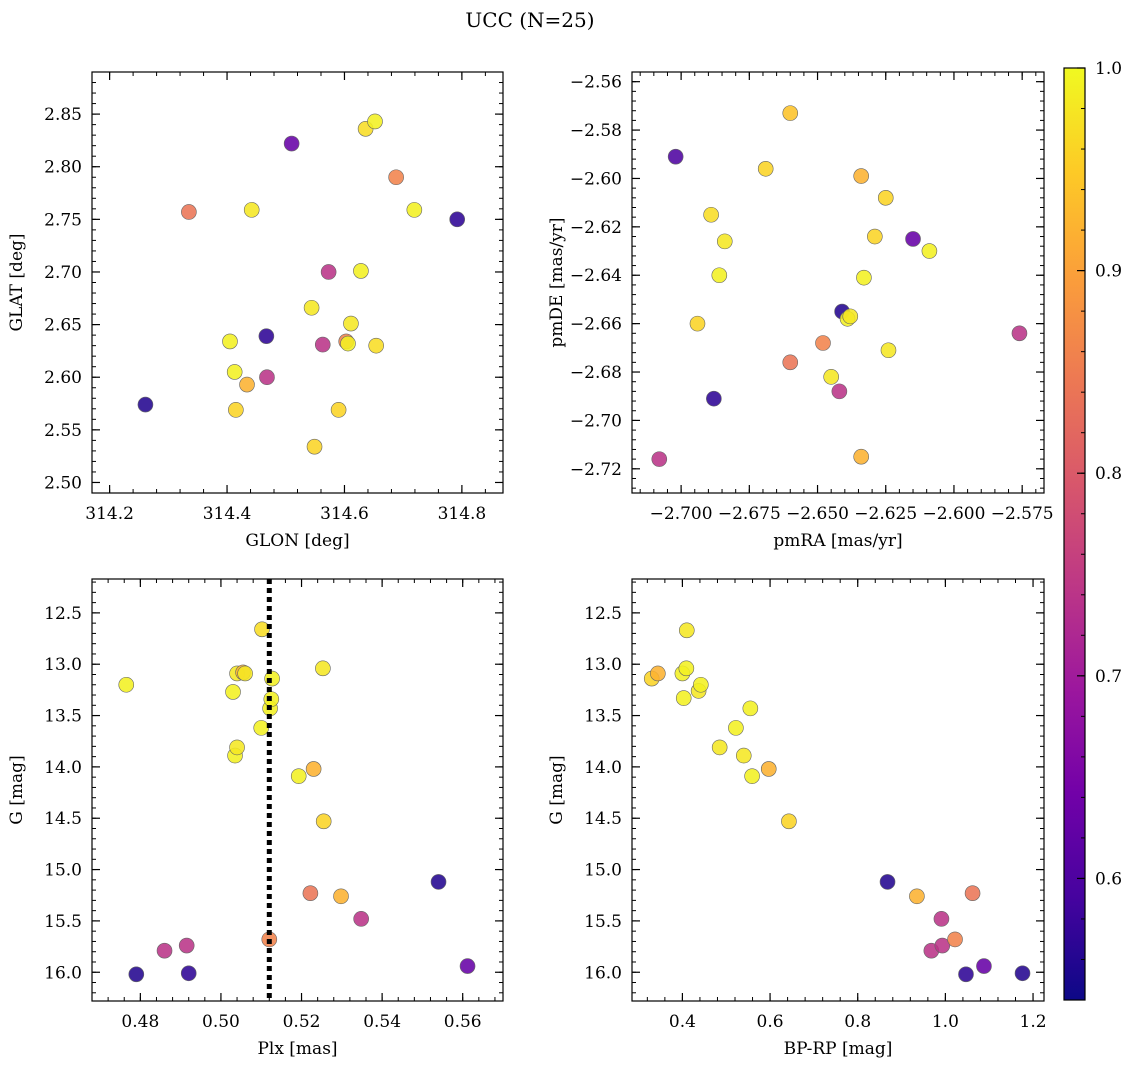  Describe the element at coordinates (63, 819) in the screenshot. I see `y-tick-label: 14.5` at that location.